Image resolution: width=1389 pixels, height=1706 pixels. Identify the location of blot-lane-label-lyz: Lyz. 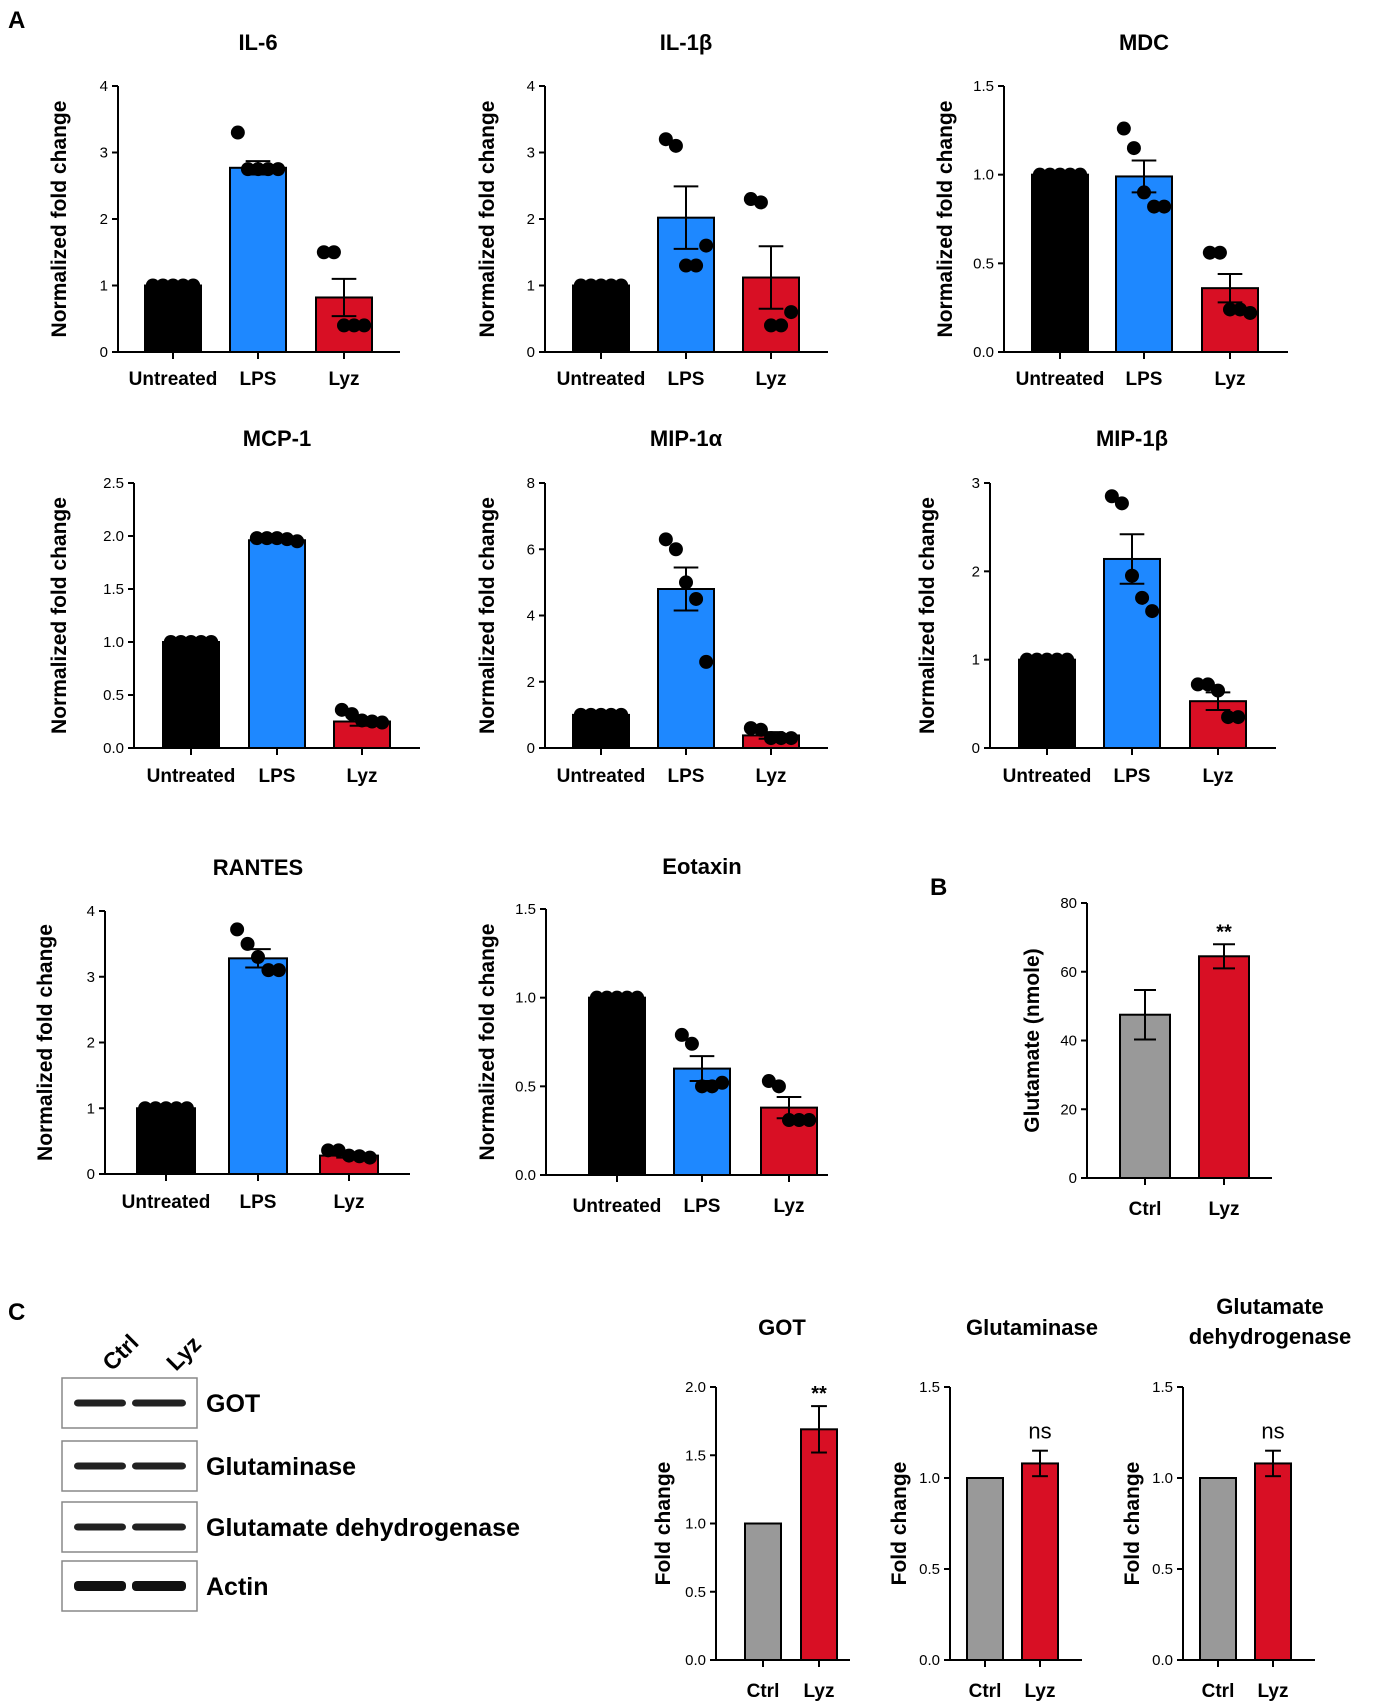
(183, 1353).